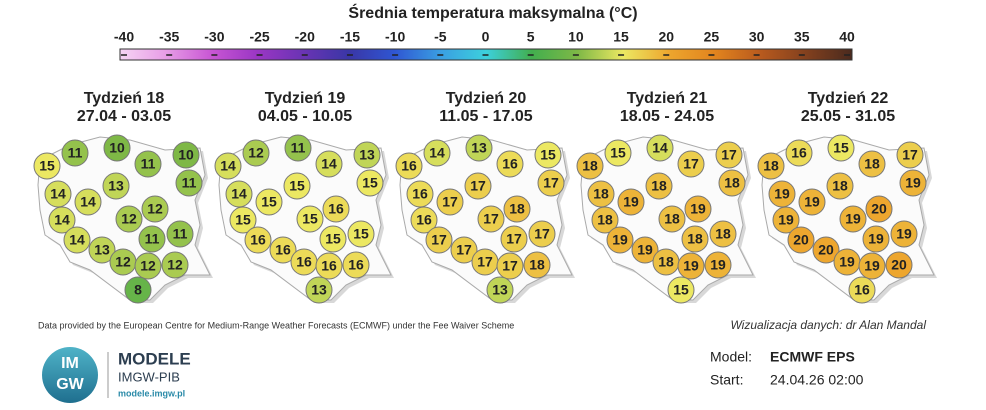  I want to click on colorbar-tick-label: 25, so click(712, 37).